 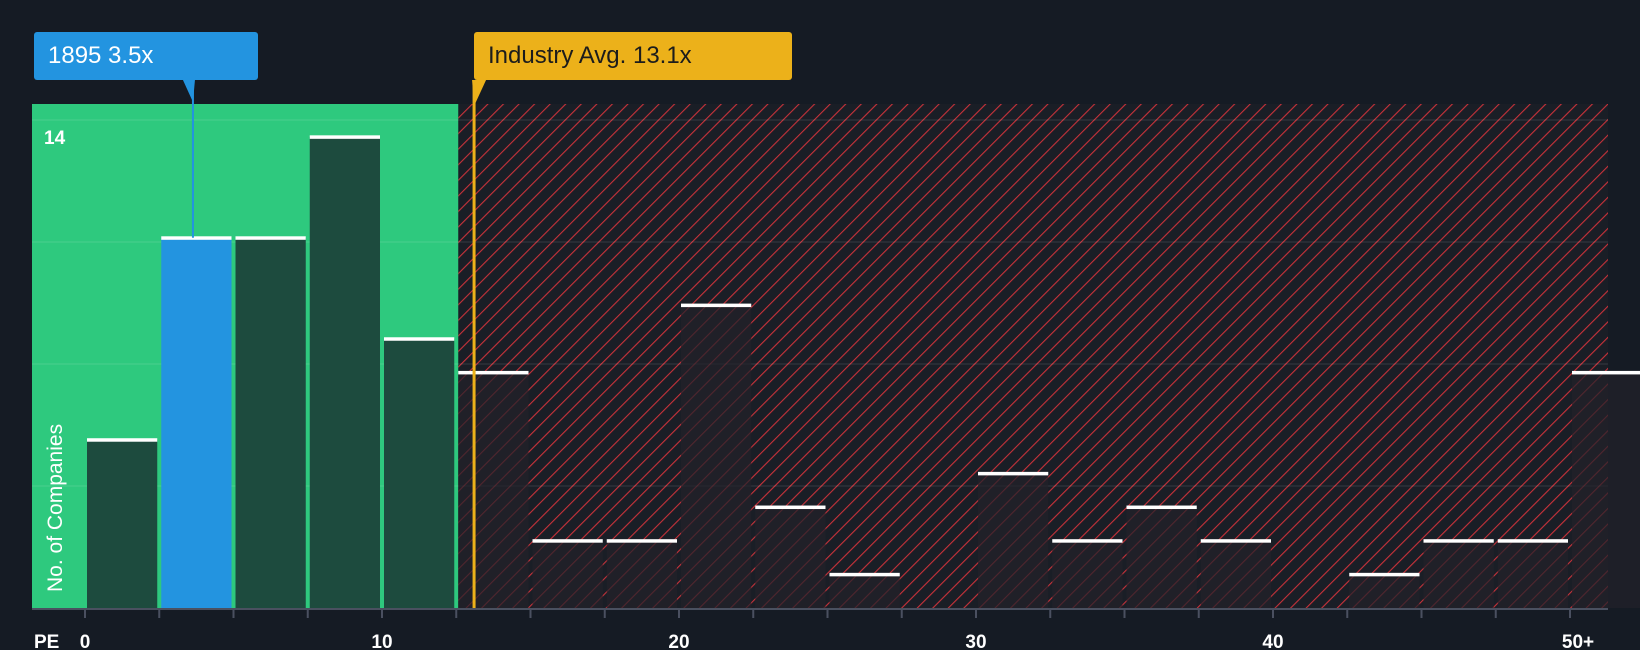 I want to click on x-tick-label: 30, so click(x=975, y=641).